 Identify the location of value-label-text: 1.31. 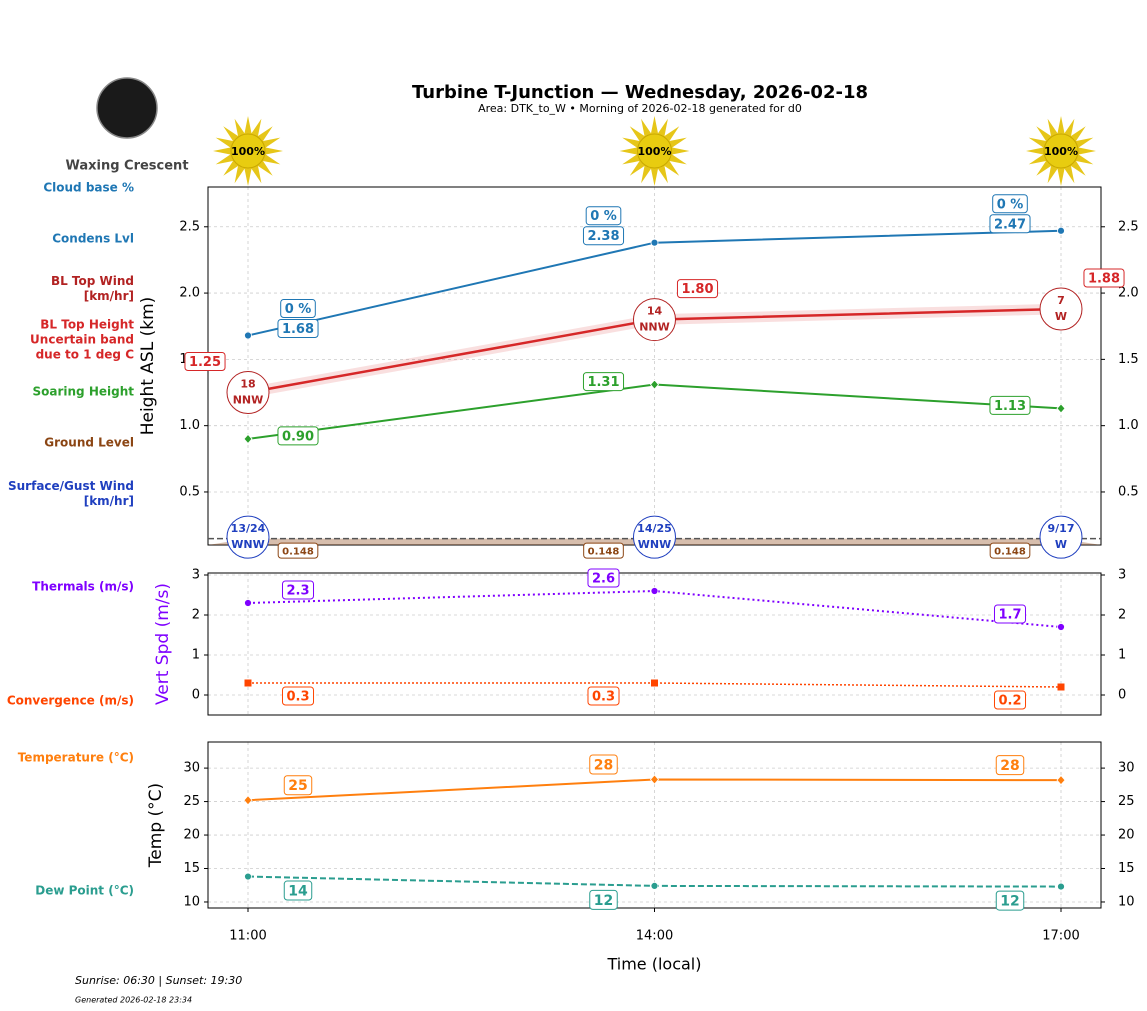
(603, 382).